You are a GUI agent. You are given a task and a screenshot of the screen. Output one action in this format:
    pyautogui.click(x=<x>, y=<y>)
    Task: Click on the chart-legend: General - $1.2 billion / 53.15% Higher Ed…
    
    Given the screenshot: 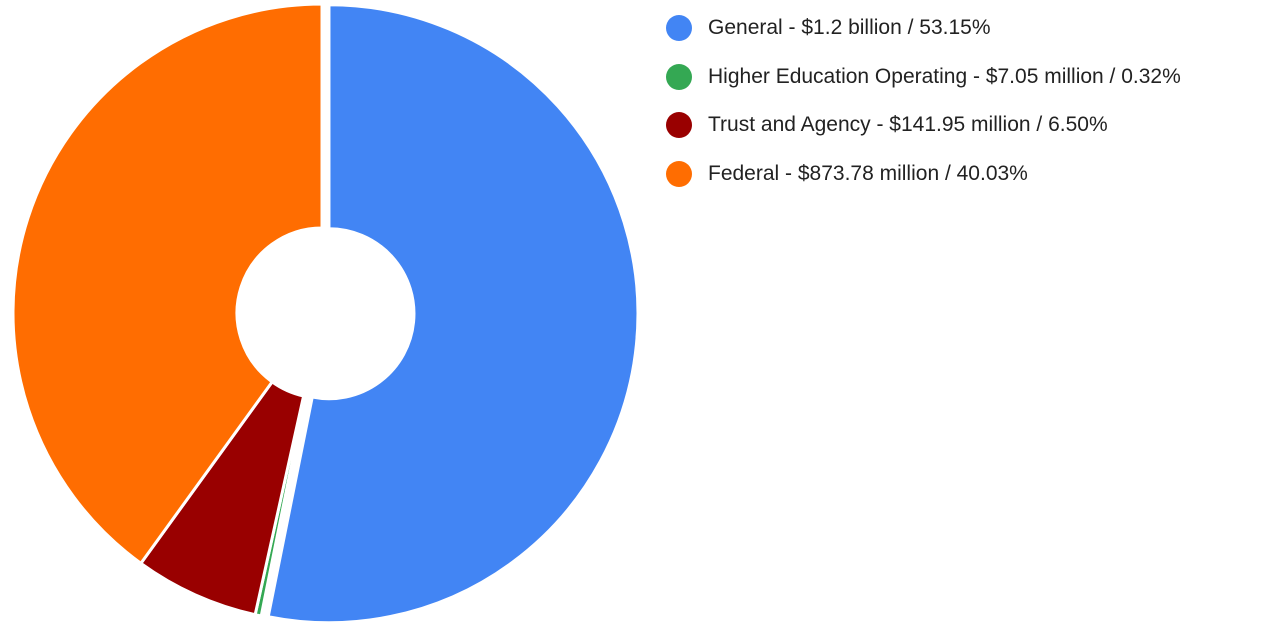 What is the action you would take?
    pyautogui.click(x=923, y=101)
    